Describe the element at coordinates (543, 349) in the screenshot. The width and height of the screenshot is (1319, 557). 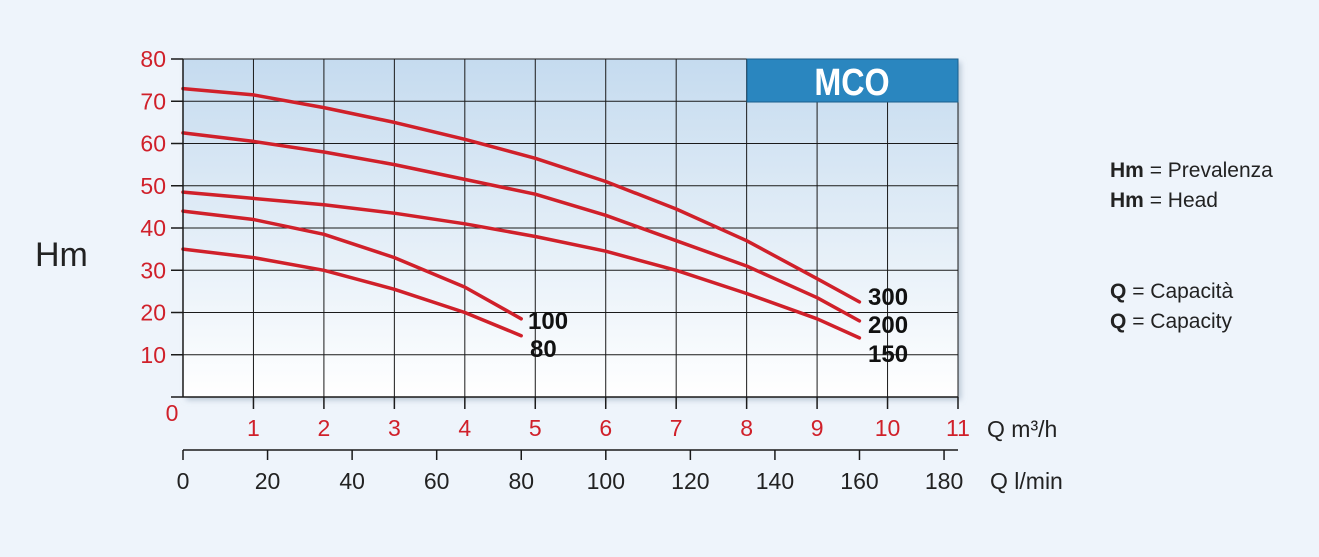
I see `series-label-80: 80` at that location.